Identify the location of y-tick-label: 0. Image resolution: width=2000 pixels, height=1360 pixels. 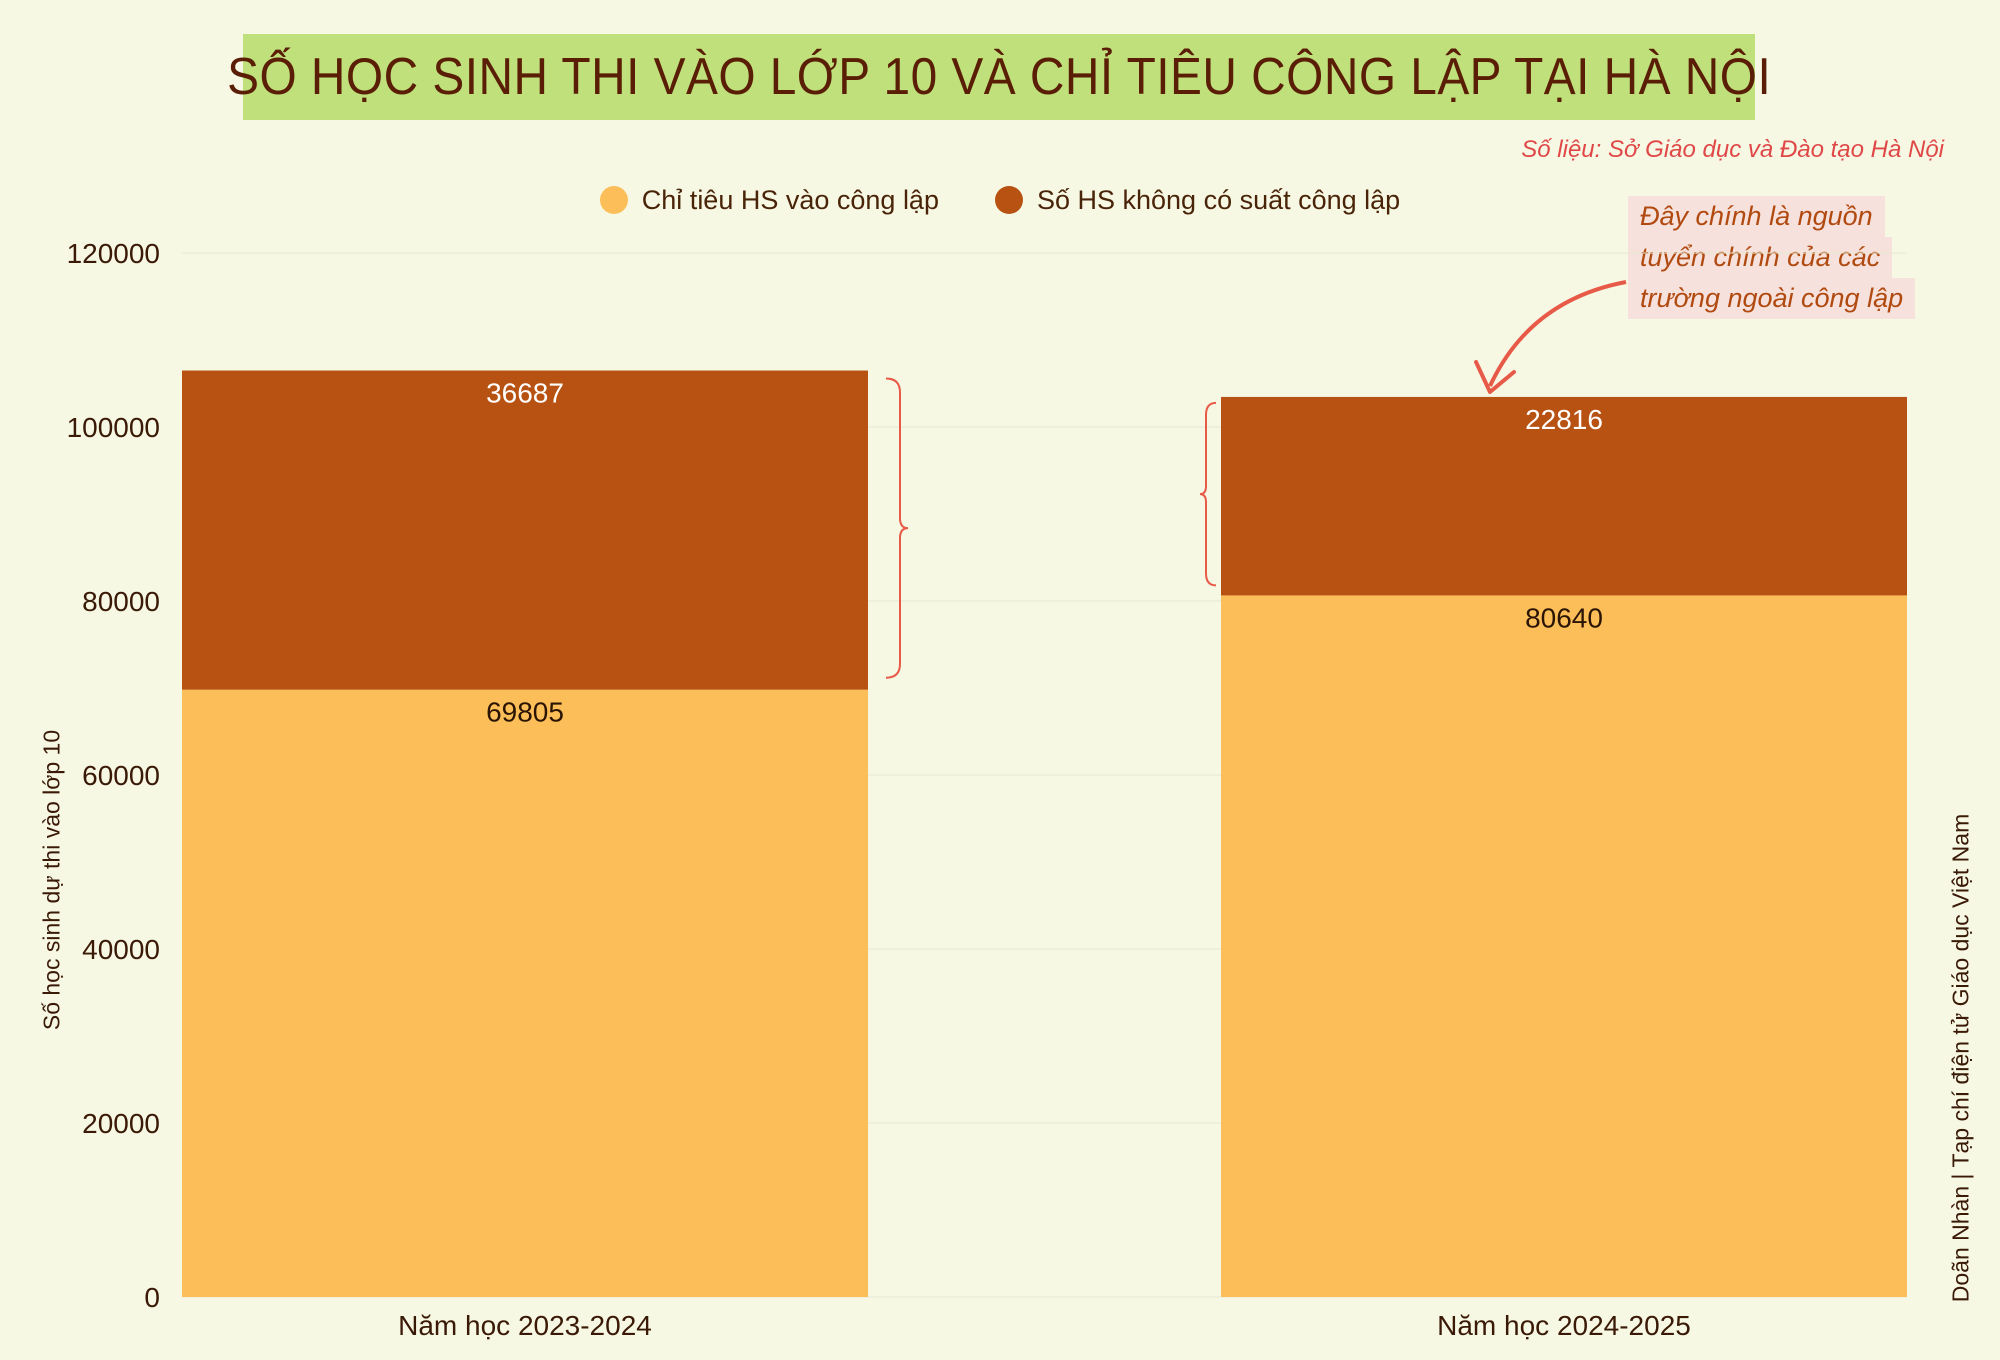
(152, 1297).